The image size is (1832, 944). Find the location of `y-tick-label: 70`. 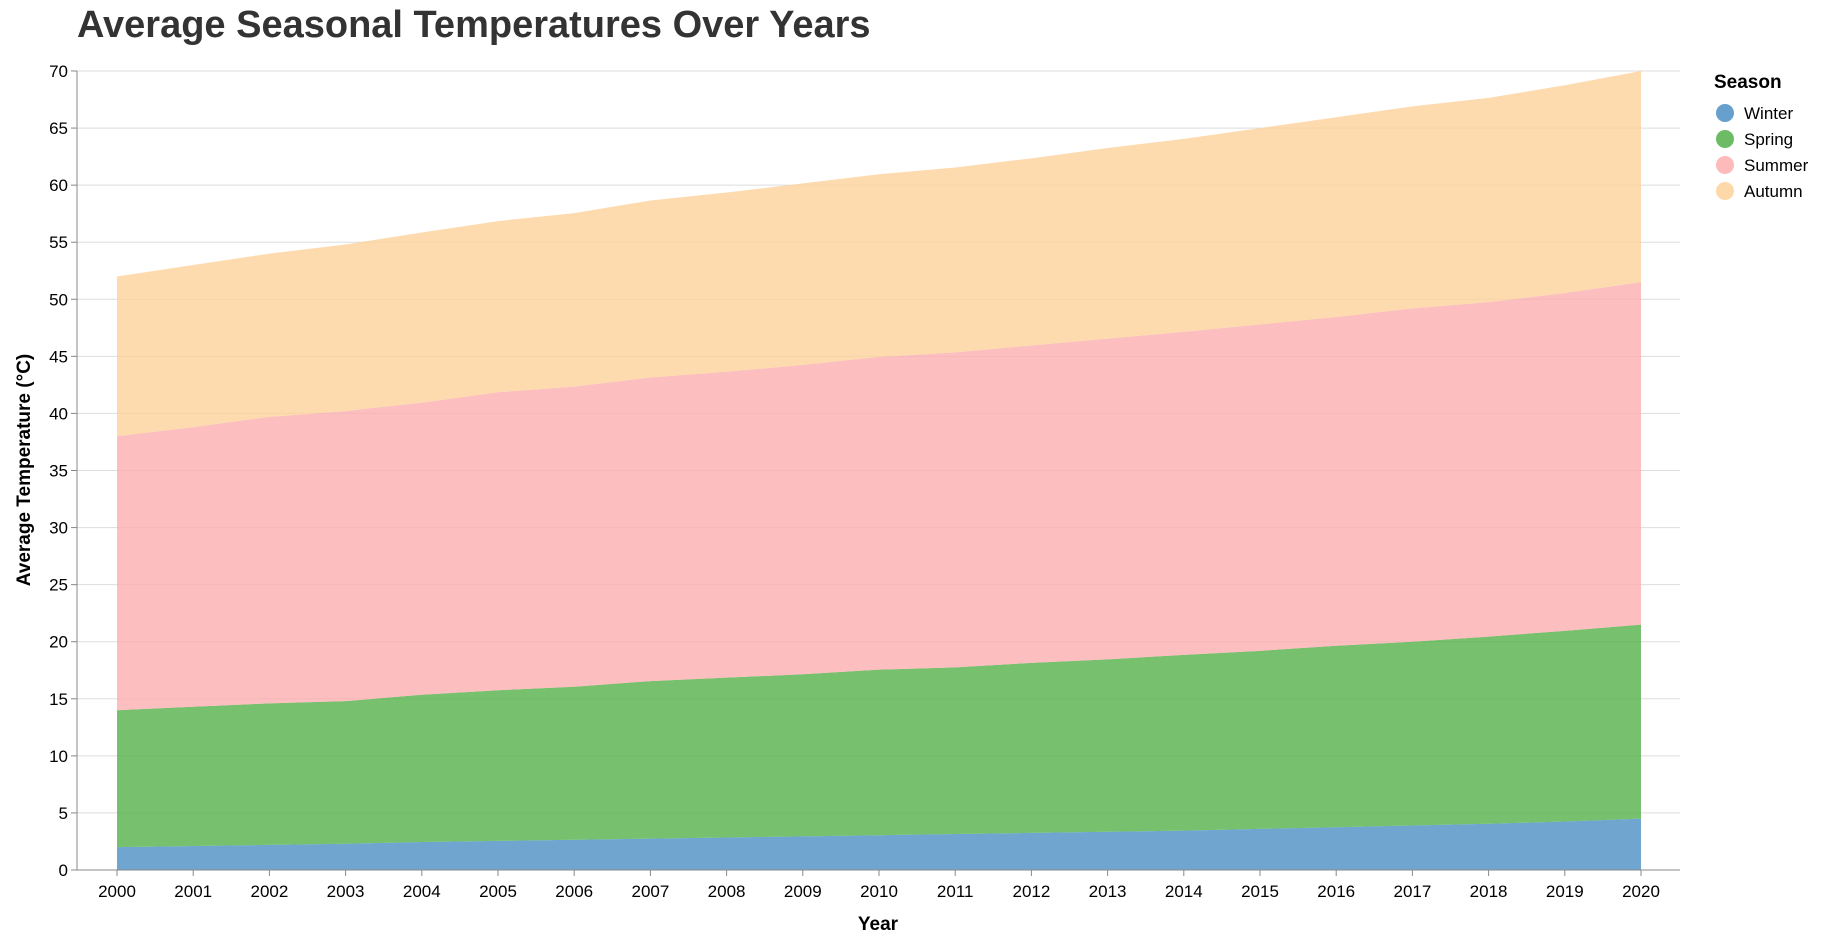

y-tick-label: 70 is located at coordinates (58, 71).